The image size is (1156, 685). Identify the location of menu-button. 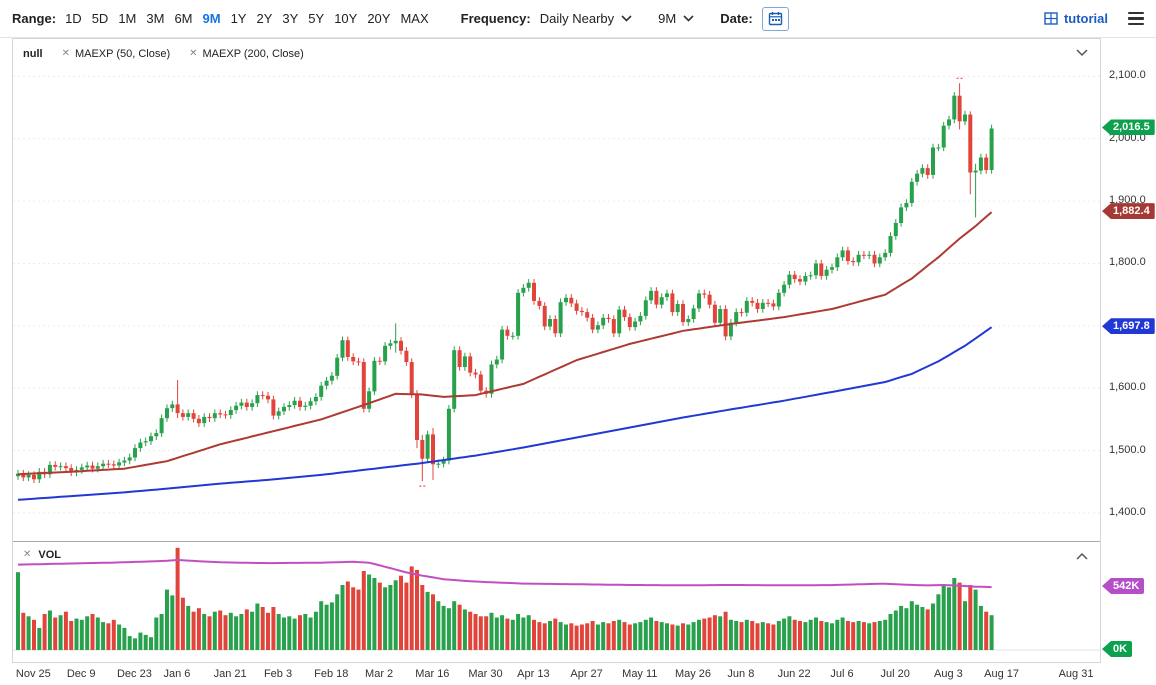
(1136, 19).